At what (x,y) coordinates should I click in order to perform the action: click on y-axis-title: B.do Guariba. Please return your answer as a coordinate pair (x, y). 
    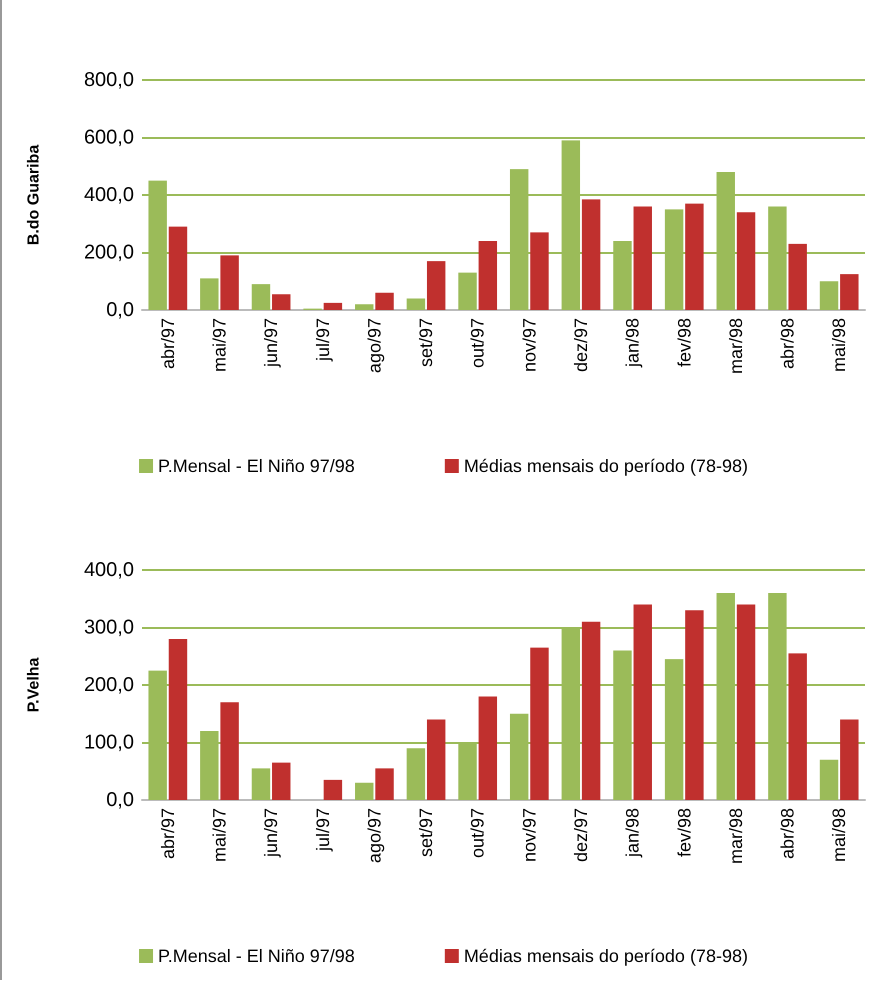
    Looking at the image, I should click on (34, 195).